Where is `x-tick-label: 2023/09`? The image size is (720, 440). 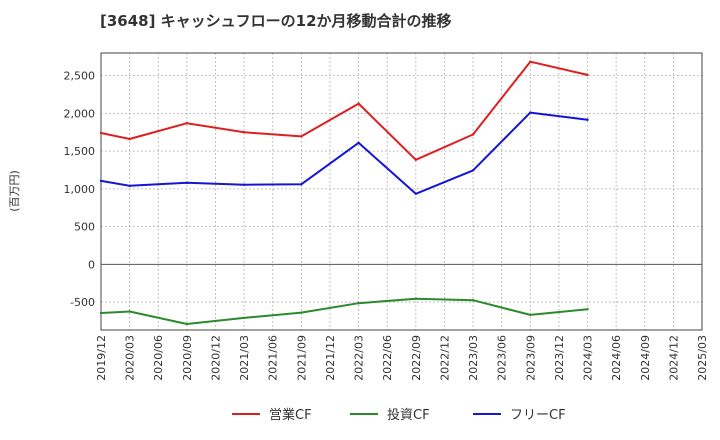
x-tick-label: 2023/09 is located at coordinates (530, 358).